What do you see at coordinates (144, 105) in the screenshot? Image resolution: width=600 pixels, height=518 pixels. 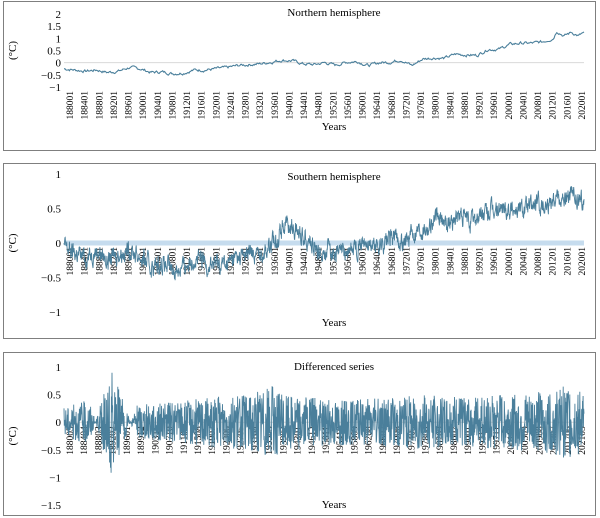 I see `x-tick-label: 190001` at bounding box center [144, 105].